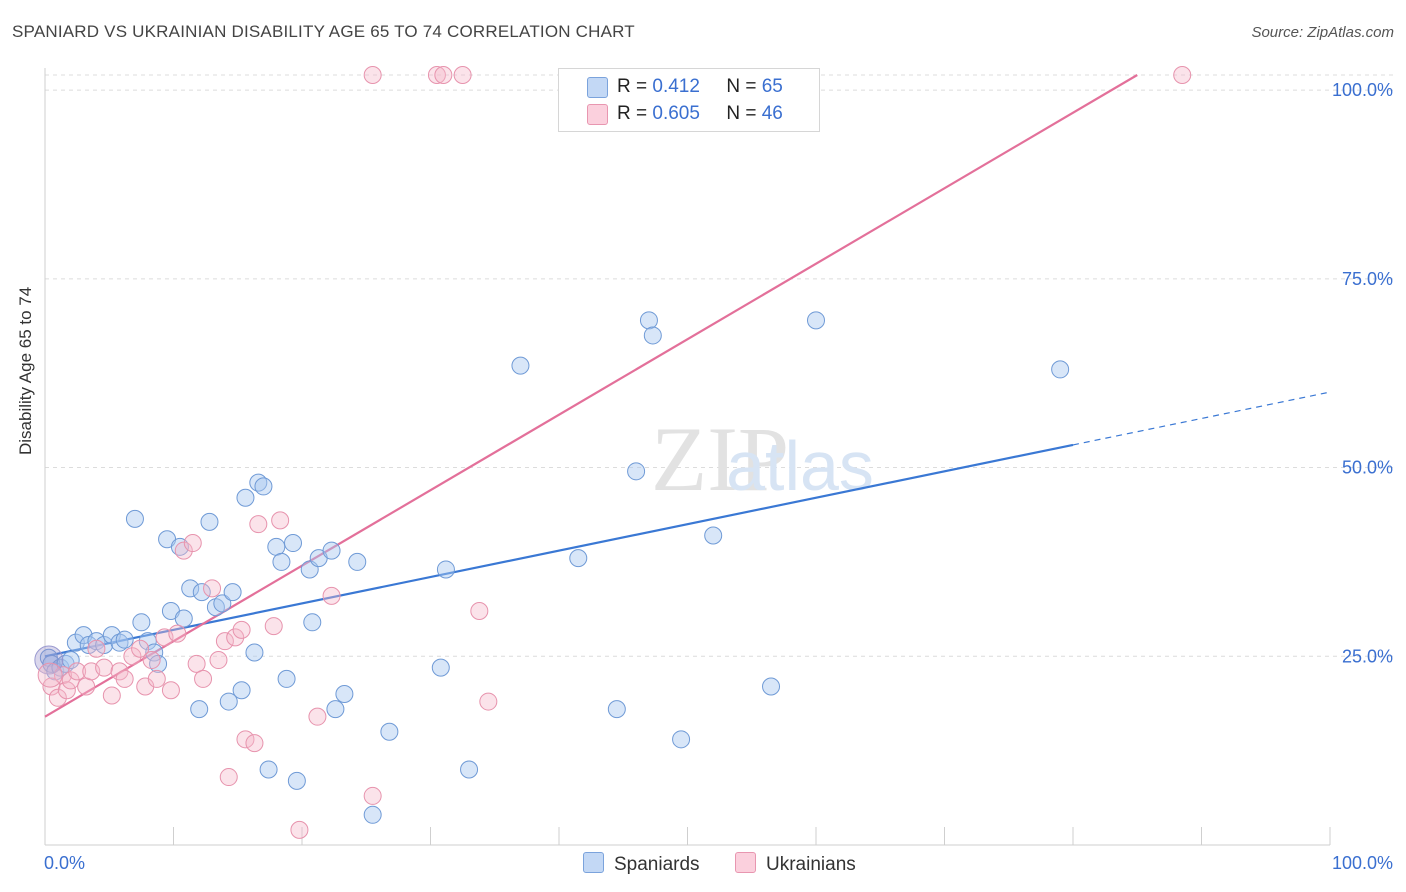 The width and height of the screenshot is (1406, 892). Describe the element at coordinates (1362, 90) in the screenshot. I see `y-tick-label: 100.0%` at that location.